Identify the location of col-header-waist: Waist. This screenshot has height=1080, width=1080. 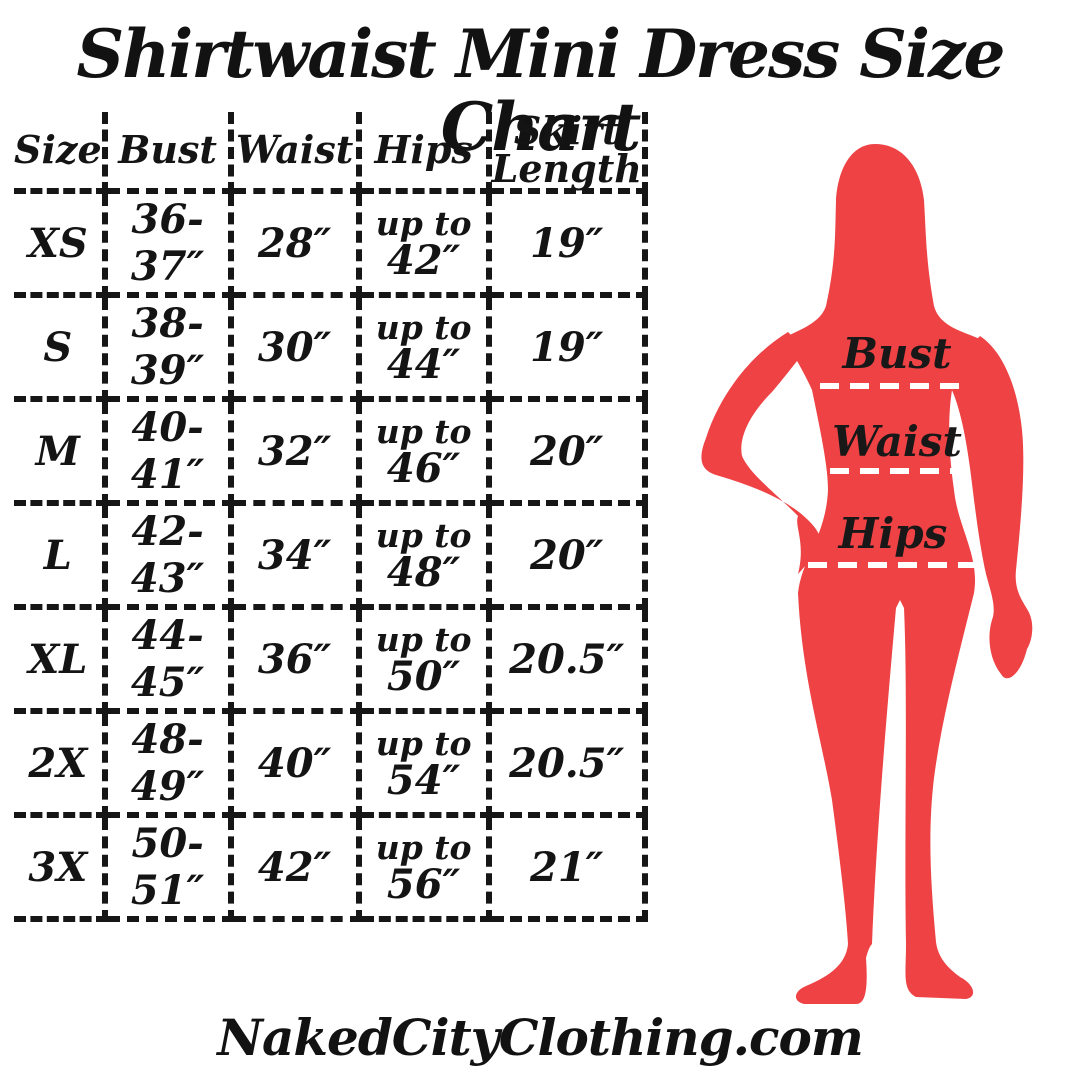
(294, 153).